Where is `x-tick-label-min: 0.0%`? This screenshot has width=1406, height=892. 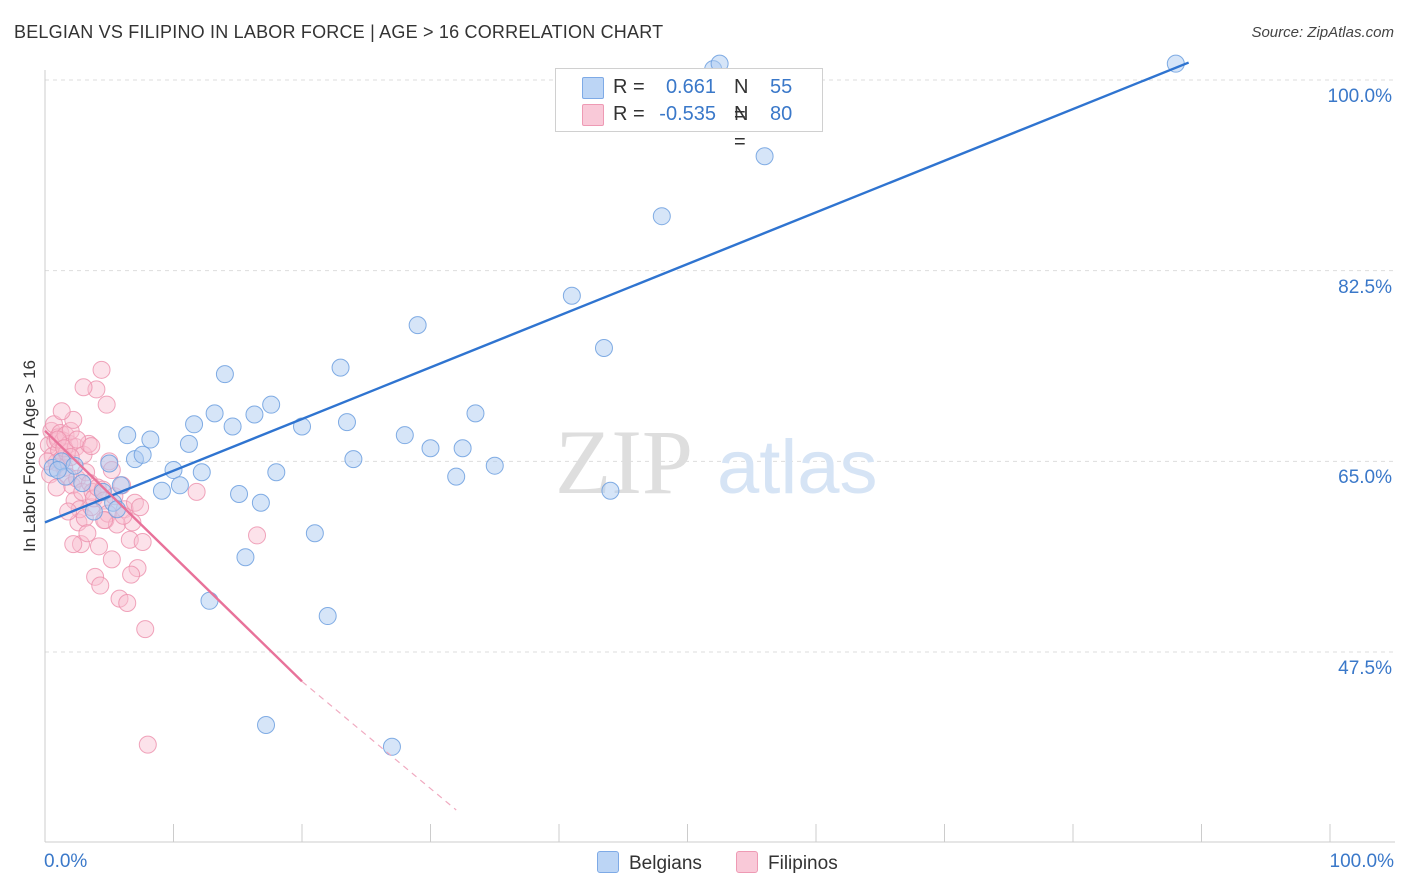 x-tick-label-min: 0.0% is located at coordinates (66, 861).